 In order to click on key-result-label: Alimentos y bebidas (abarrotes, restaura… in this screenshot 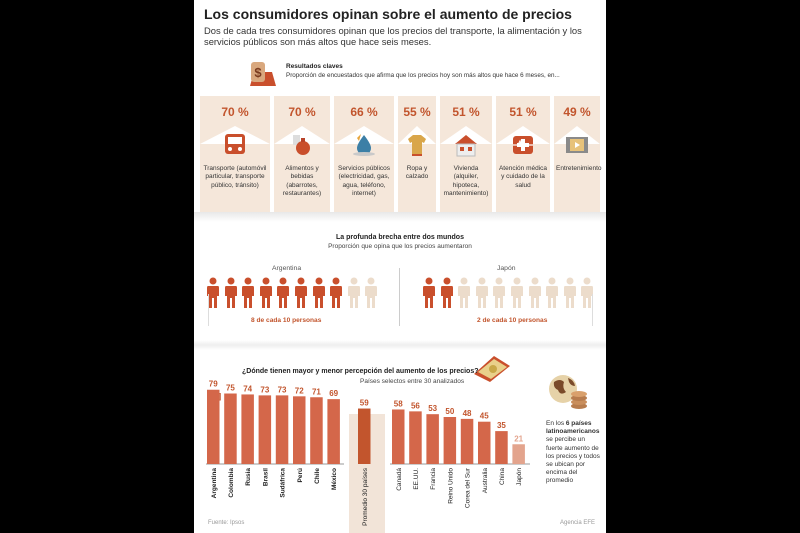, I will do `click(302, 181)`.